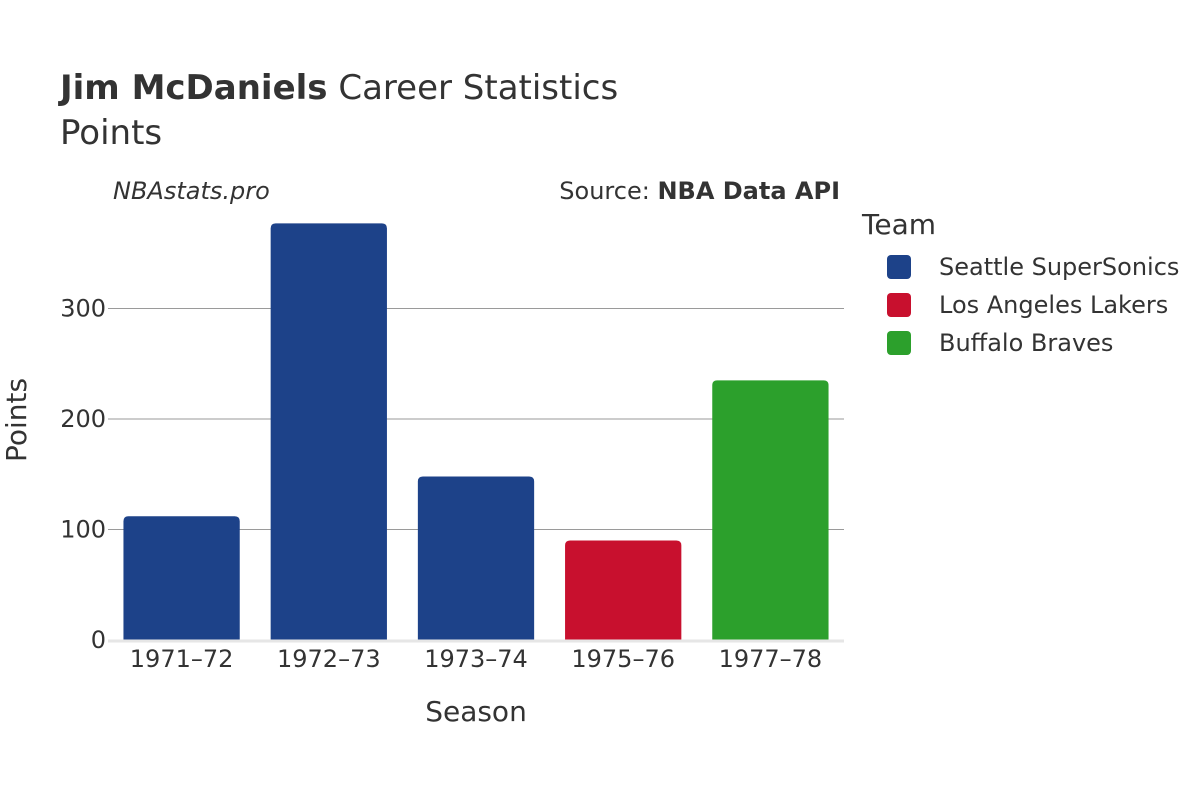 This screenshot has height=800, width=1200. I want to click on legend-label: Los Angeles Lakers, so click(1054, 305).